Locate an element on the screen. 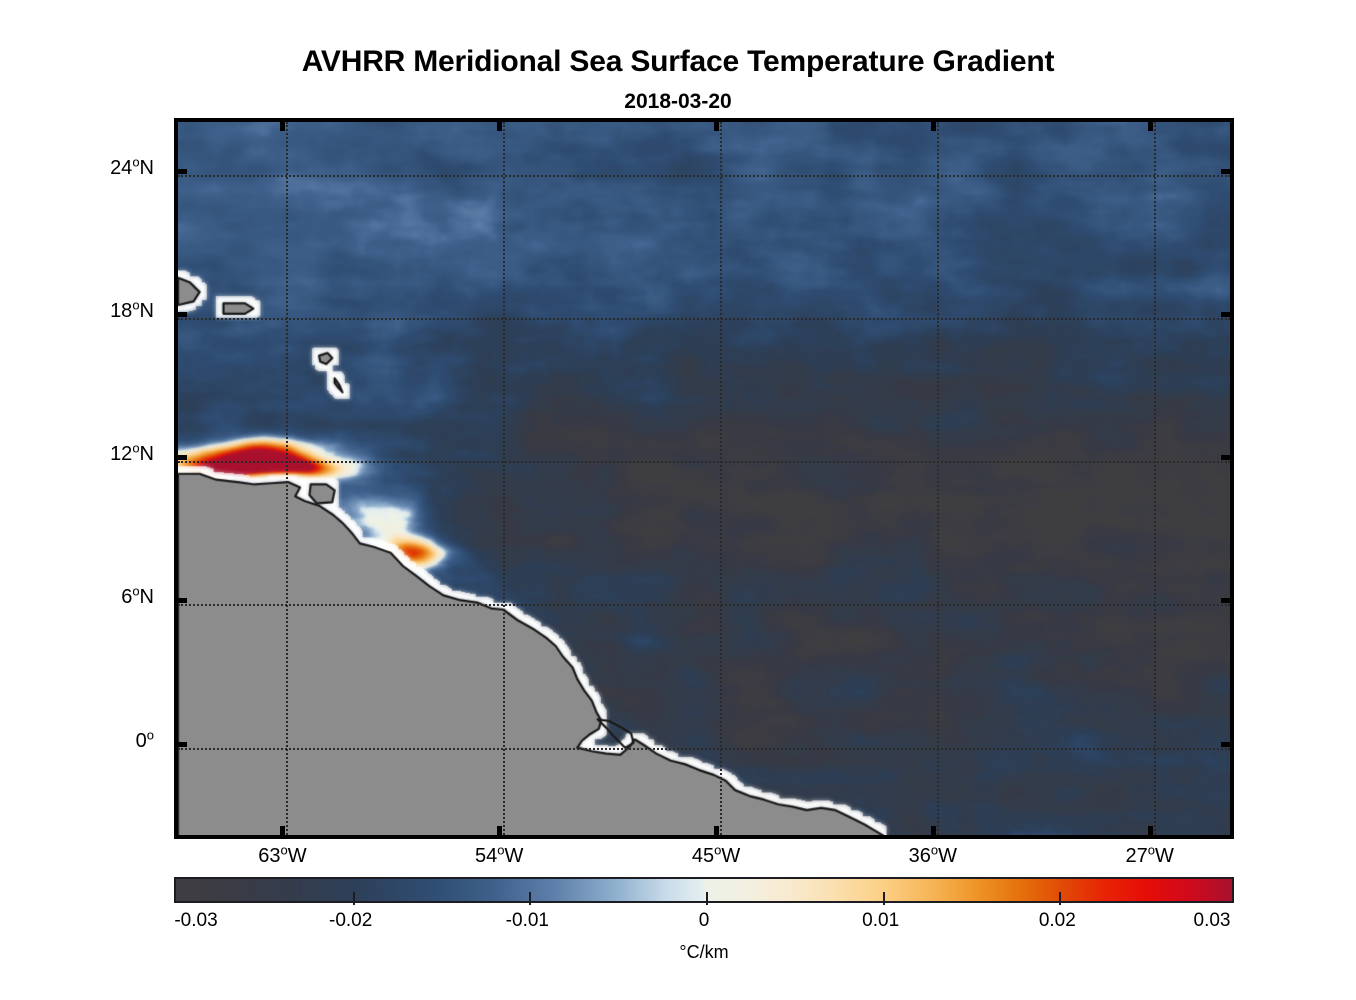 The height and width of the screenshot is (1000, 1356). colorbar-tick-label: -0.02 is located at coordinates (351, 920).